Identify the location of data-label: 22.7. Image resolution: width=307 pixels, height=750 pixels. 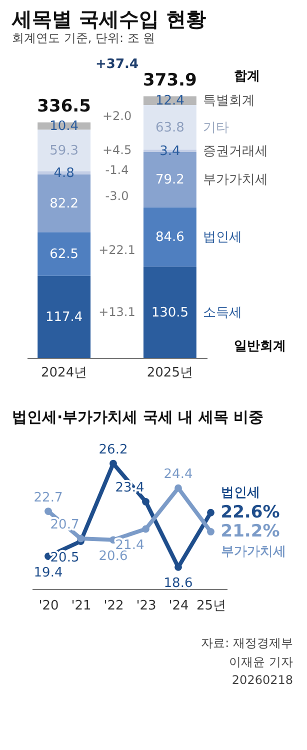
(48, 498).